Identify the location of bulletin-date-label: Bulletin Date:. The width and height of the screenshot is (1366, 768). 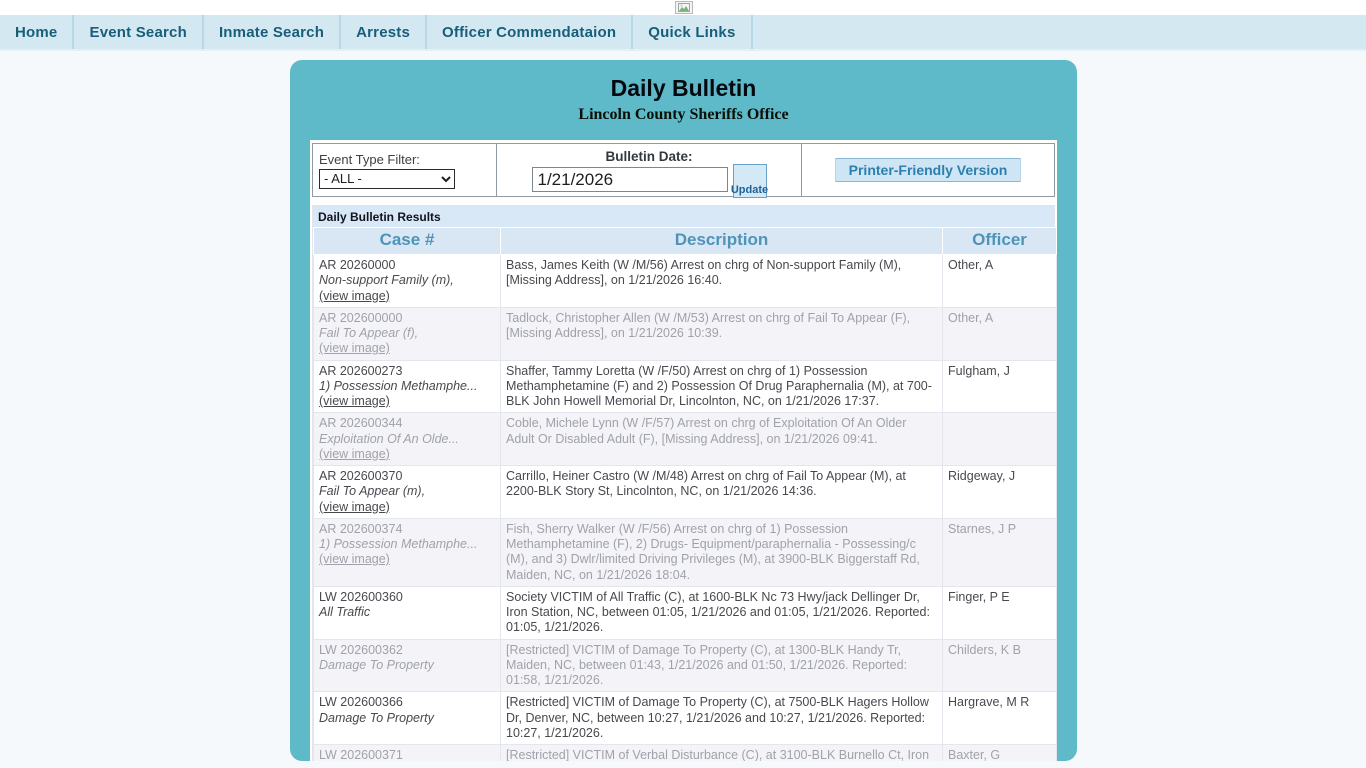
(649, 156).